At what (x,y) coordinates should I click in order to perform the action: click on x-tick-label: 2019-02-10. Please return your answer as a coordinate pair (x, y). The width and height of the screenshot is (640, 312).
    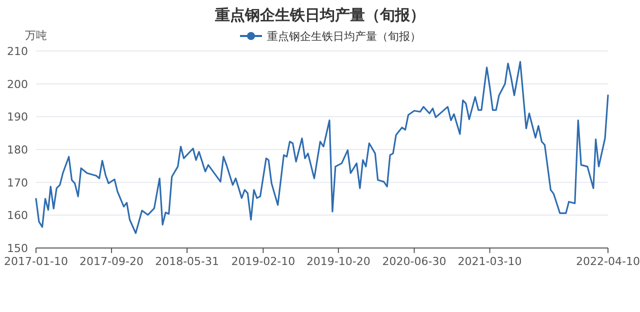
    Looking at the image, I should click on (263, 261).